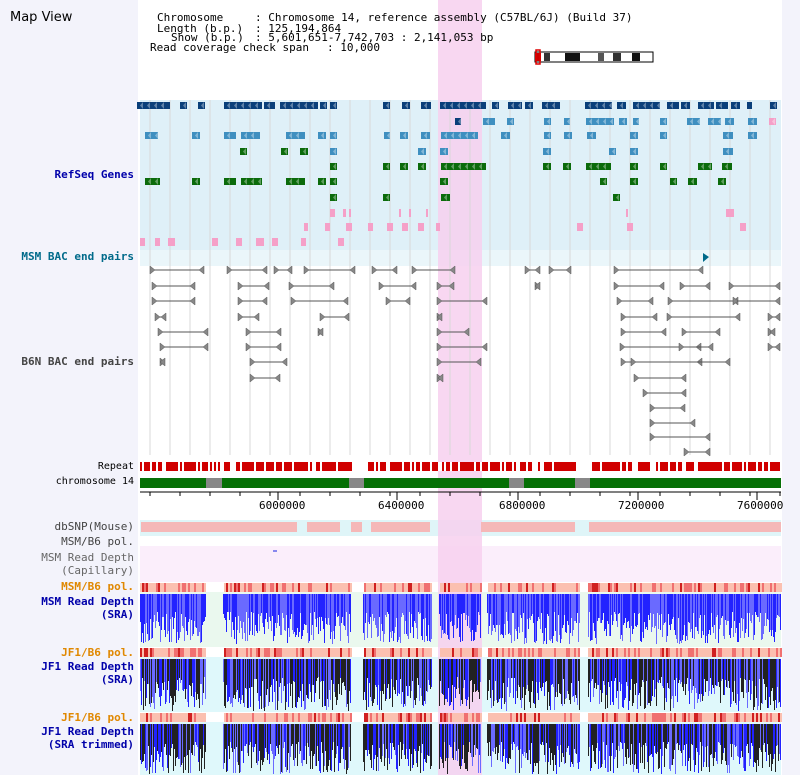 This screenshot has width=800, height=775. I want to click on msm-b6-pol-label-2: MSM/B6 pol., so click(97, 586).